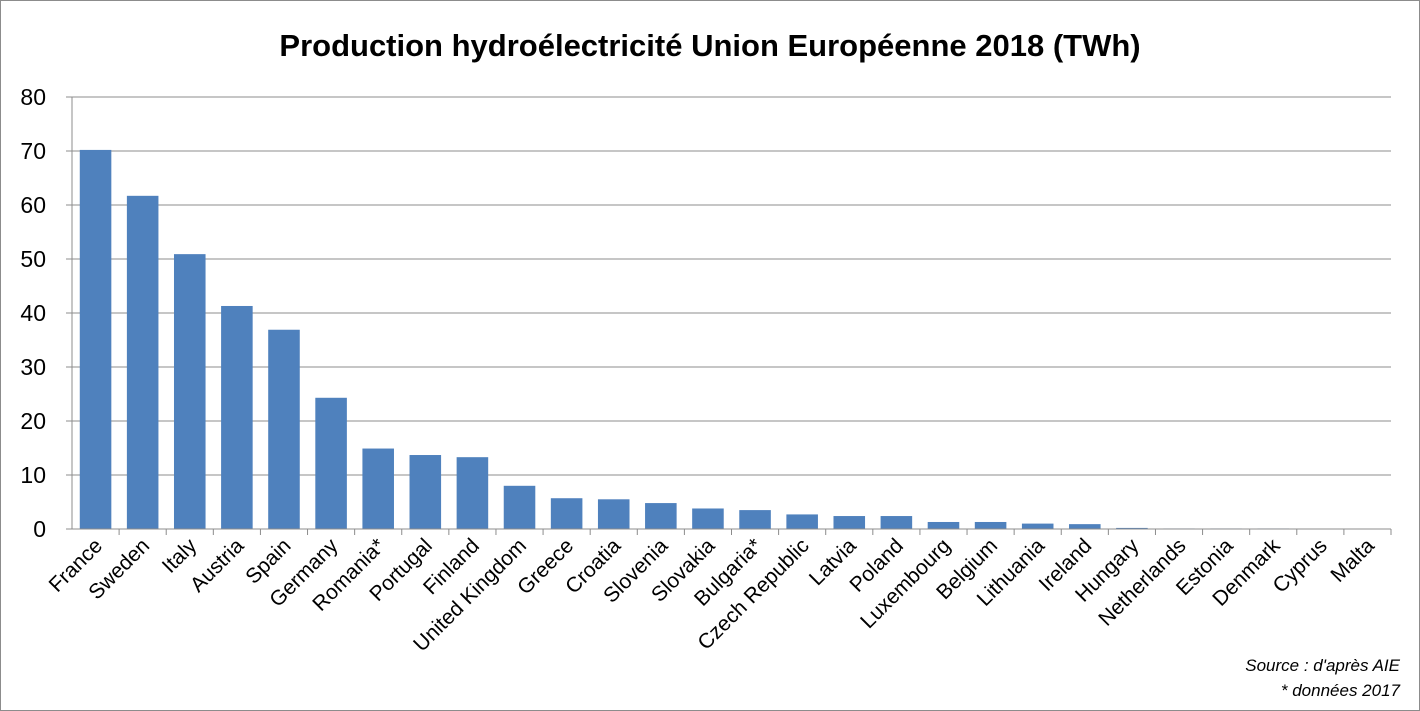 The width and height of the screenshot is (1420, 711). Describe the element at coordinates (331, 463) in the screenshot. I see `bar-germany` at that location.